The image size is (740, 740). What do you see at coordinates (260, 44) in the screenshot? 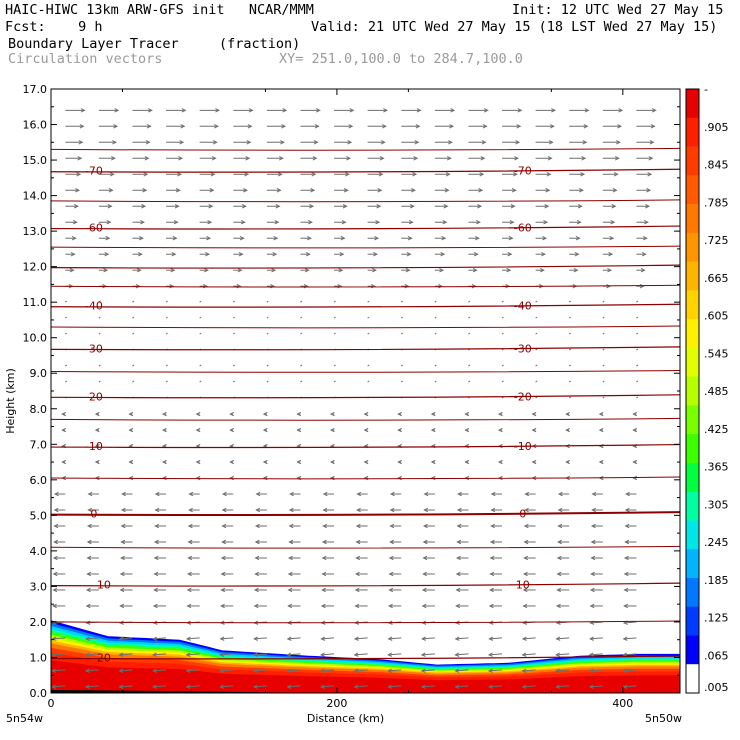
I see `field-units: (fraction)` at bounding box center [260, 44].